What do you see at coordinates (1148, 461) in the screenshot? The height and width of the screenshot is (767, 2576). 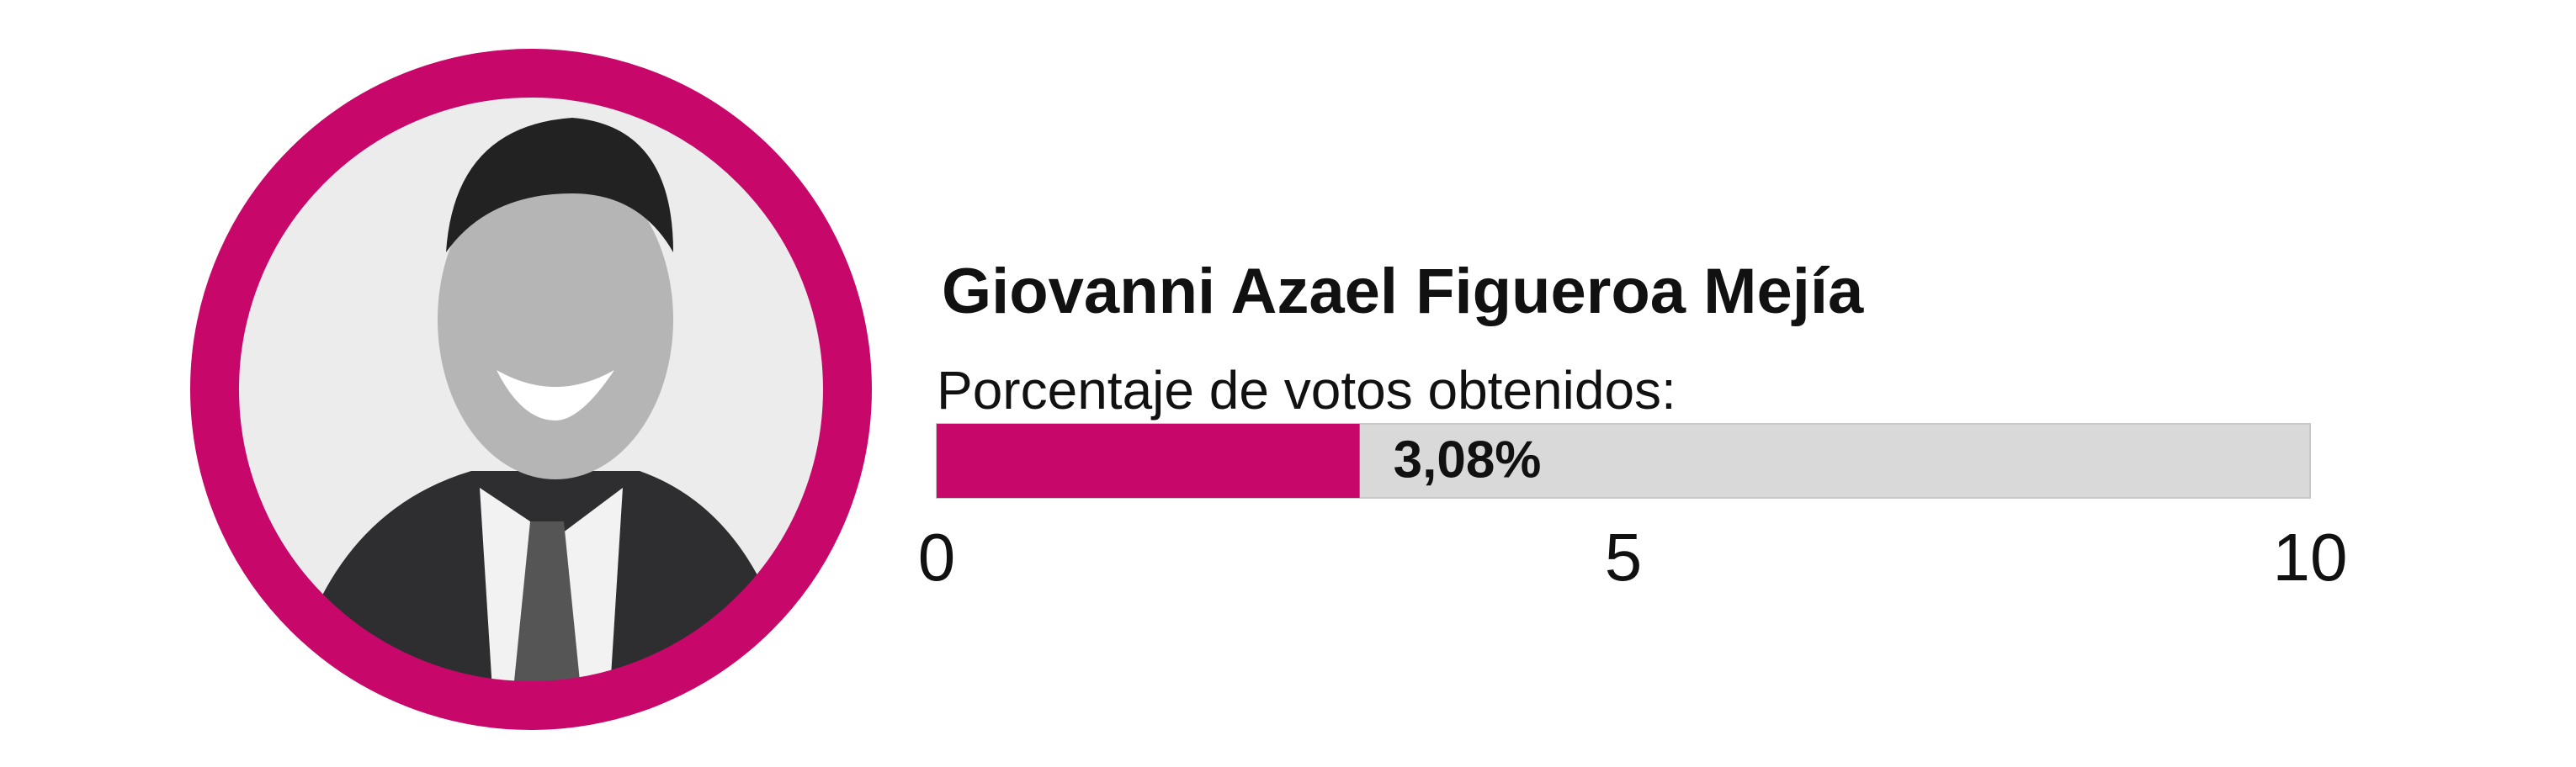 I see `bar` at bounding box center [1148, 461].